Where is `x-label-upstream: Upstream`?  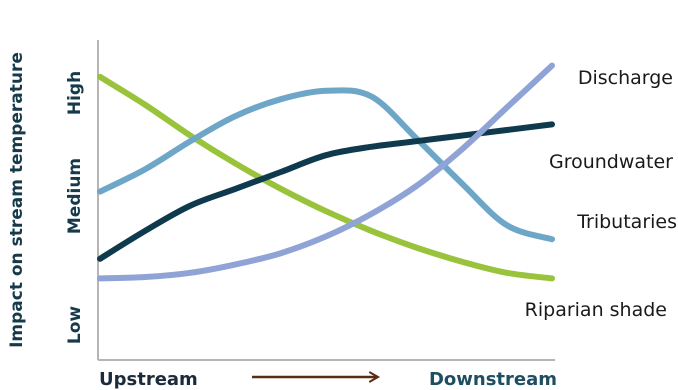 x-label-upstream: Upstream is located at coordinates (148, 379).